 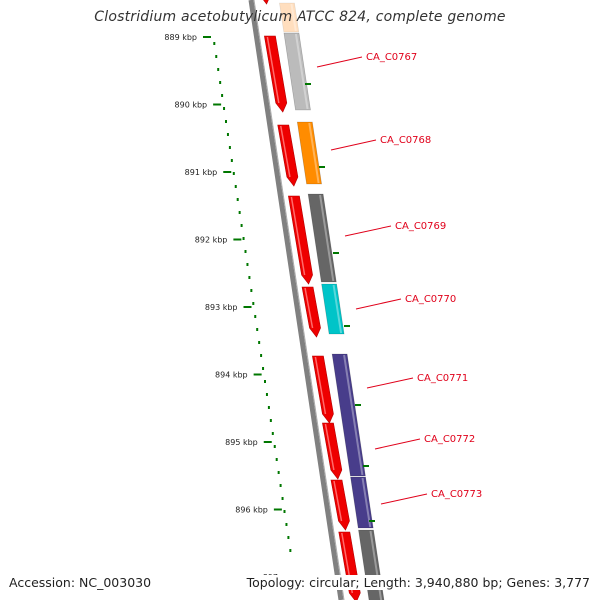 I want to click on accession-text: Accession: NC_003030, so click(x=80, y=582).